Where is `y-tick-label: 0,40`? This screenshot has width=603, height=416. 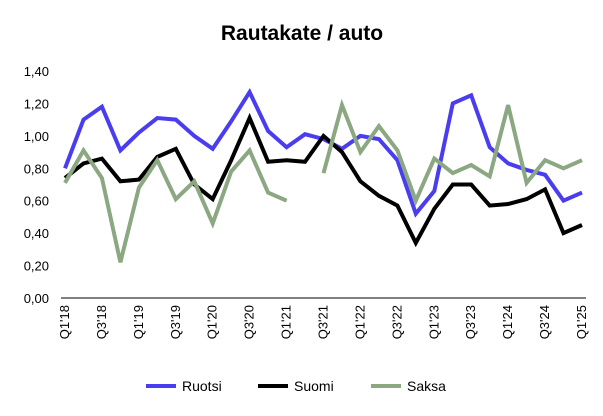
y-tick-label: 0,40 is located at coordinates (36, 233).